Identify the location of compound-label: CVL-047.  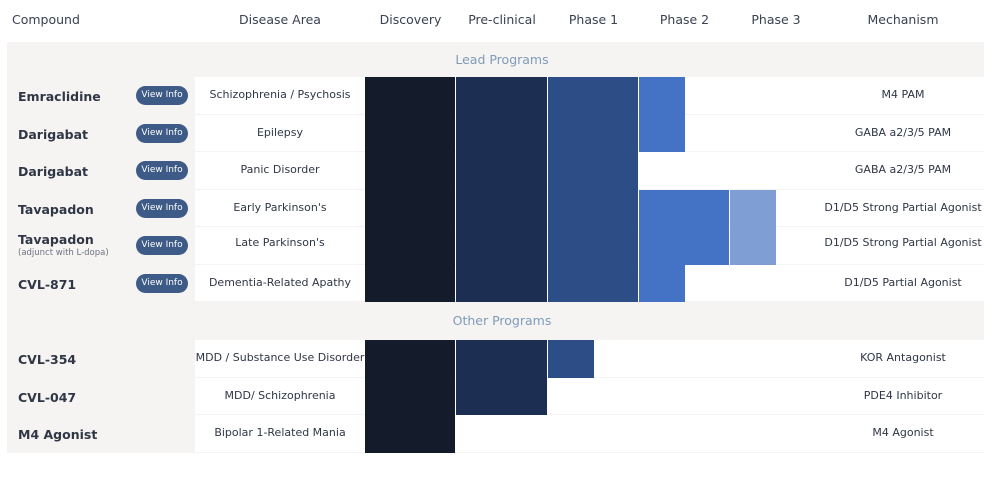
(47, 397).